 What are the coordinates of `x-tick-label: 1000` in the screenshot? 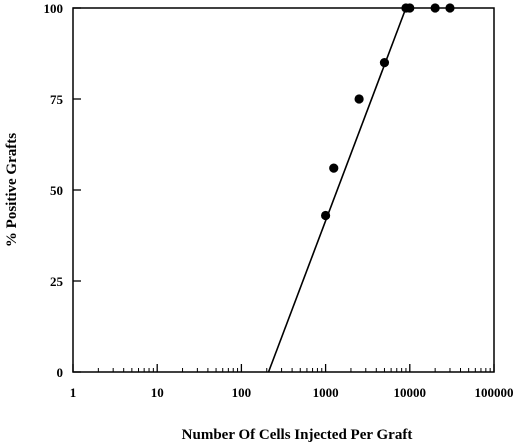 It's located at (326, 392).